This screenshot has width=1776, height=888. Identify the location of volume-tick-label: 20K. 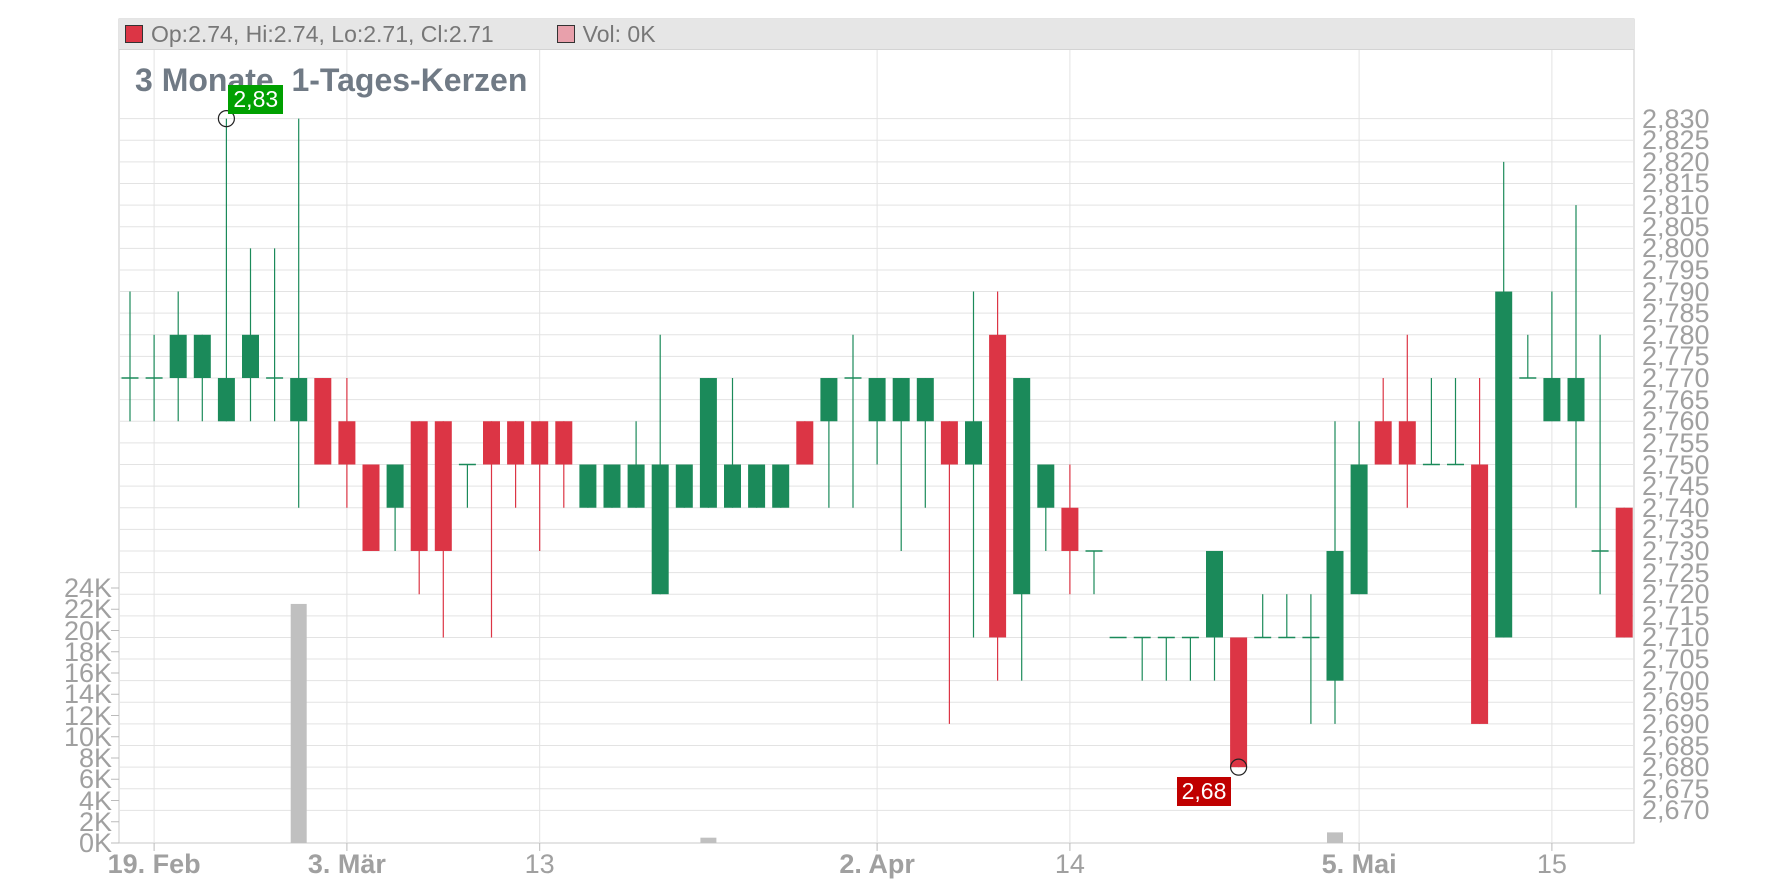
(87, 630).